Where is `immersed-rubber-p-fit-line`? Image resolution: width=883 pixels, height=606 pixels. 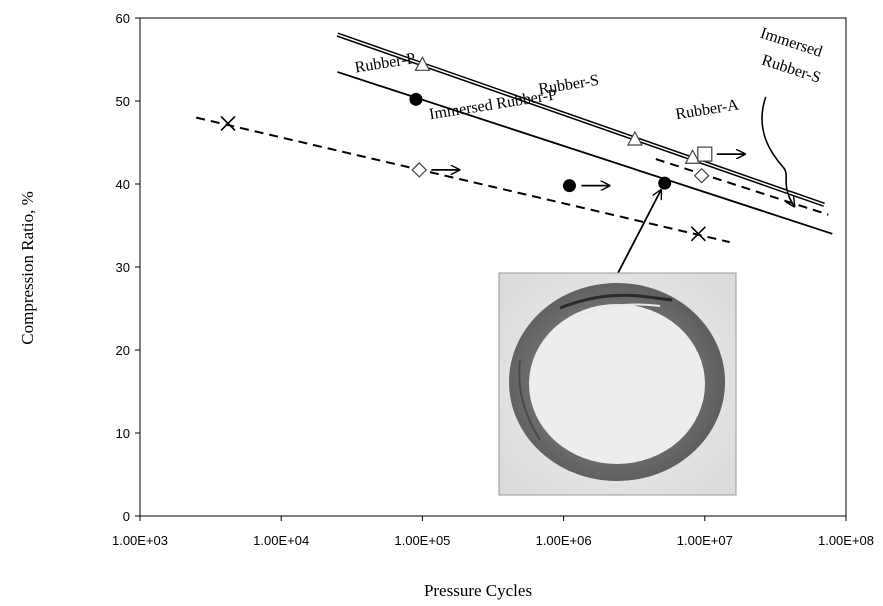
immersed-rubber-p-fit-line is located at coordinates (462, 180).